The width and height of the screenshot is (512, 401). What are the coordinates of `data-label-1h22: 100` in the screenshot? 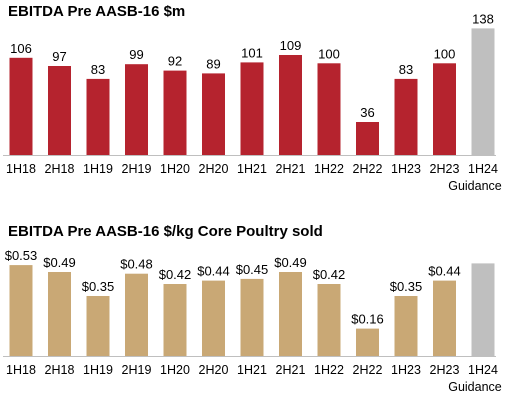 It's located at (329, 53).